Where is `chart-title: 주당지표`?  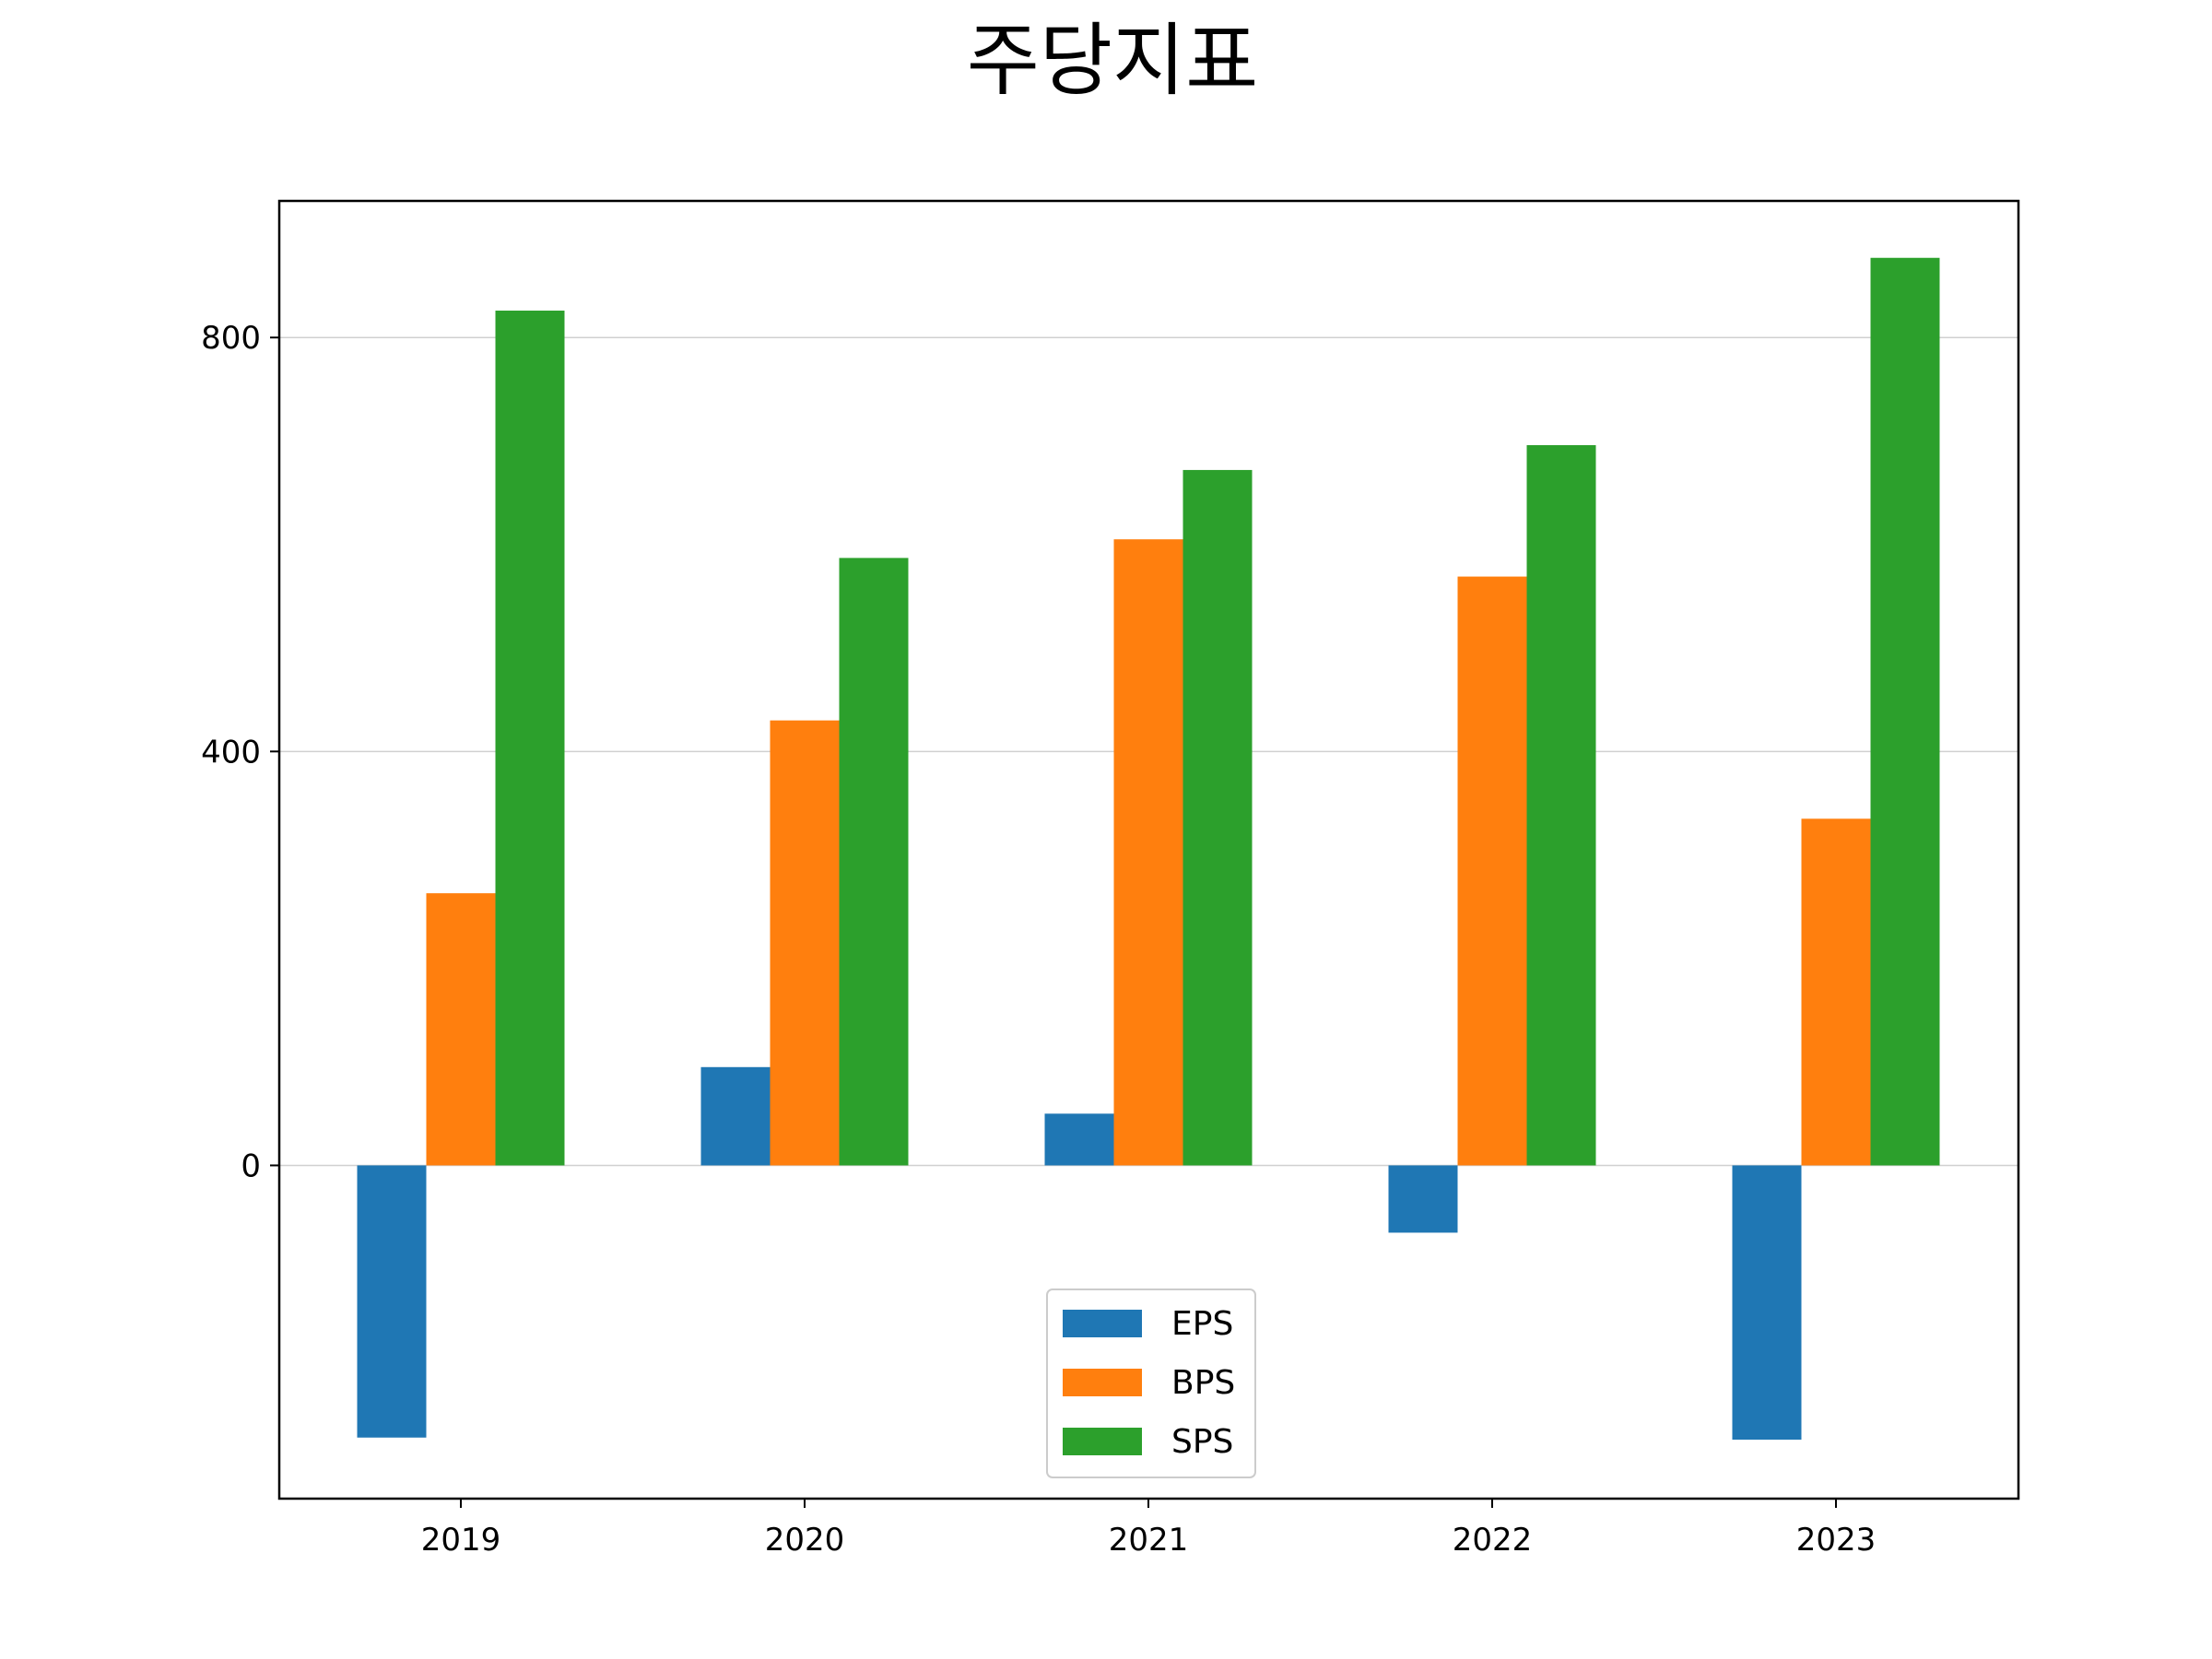
chart-title: 주당지표 is located at coordinates (1112, 61).